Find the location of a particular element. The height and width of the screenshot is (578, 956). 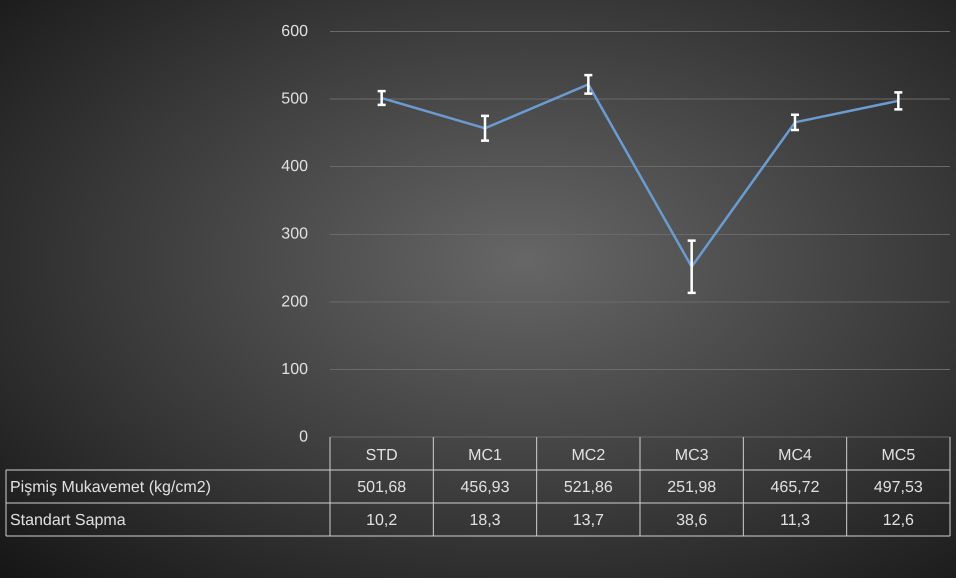

y-tick-label: 200 is located at coordinates (294, 301).